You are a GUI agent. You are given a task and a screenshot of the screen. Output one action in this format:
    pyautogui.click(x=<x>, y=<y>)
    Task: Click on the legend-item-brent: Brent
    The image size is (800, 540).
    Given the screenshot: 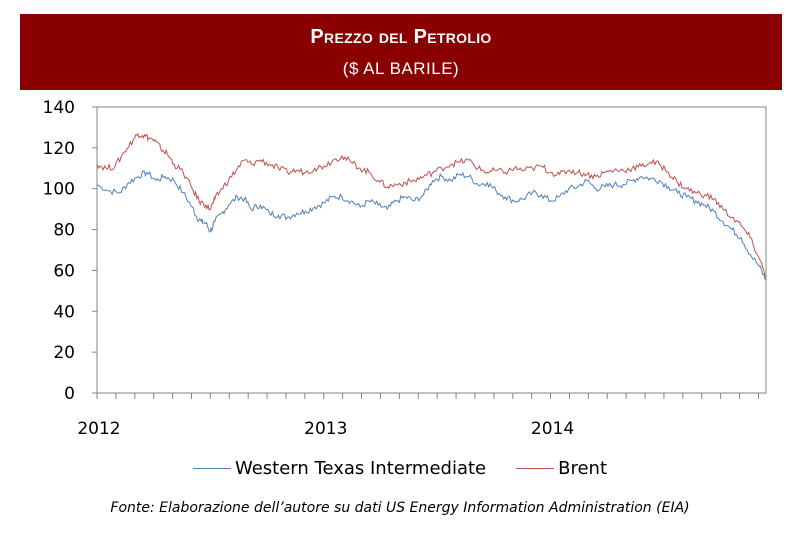 What is the action you would take?
    pyautogui.click(x=561, y=468)
    